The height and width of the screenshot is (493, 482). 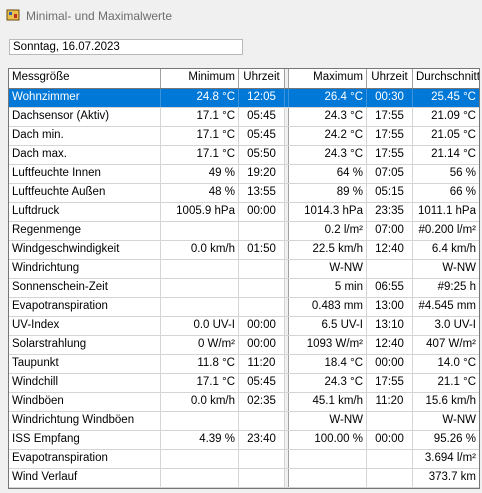 I want to click on cell-min-time: 05:45, so click(x=262, y=117).